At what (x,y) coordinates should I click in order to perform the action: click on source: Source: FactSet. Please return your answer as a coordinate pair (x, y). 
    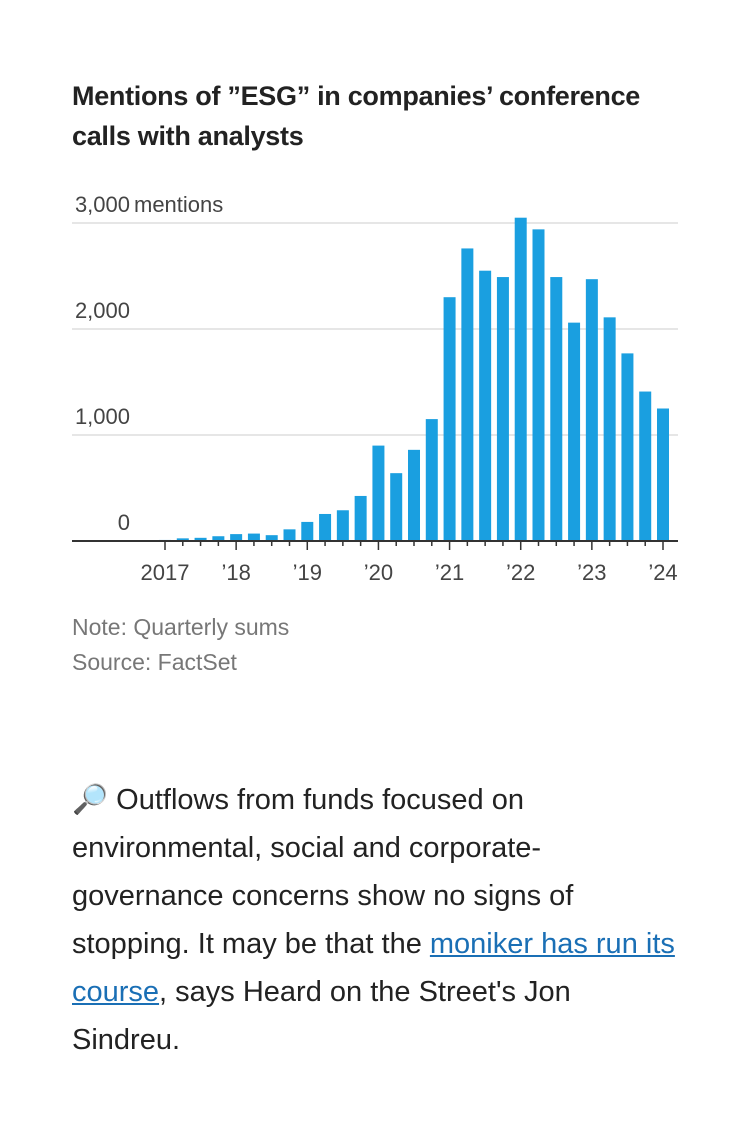
    Looking at the image, I should click on (154, 662).